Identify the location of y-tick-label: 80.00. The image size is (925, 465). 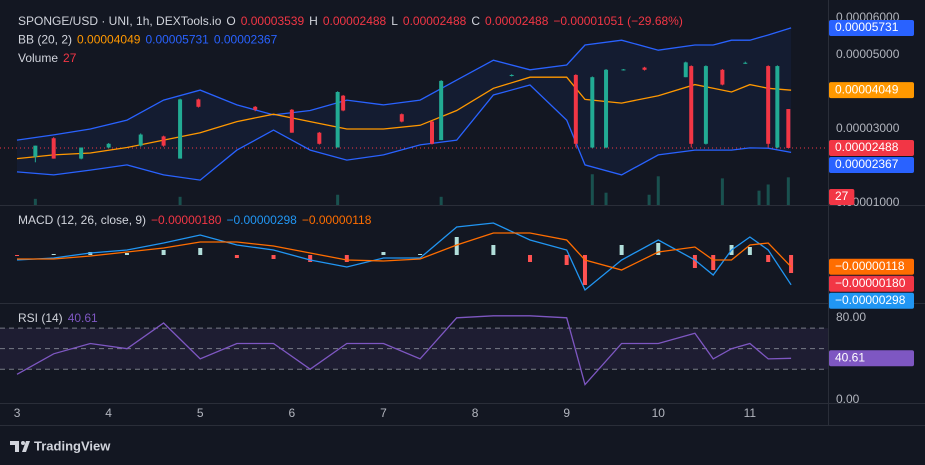
(851, 317).